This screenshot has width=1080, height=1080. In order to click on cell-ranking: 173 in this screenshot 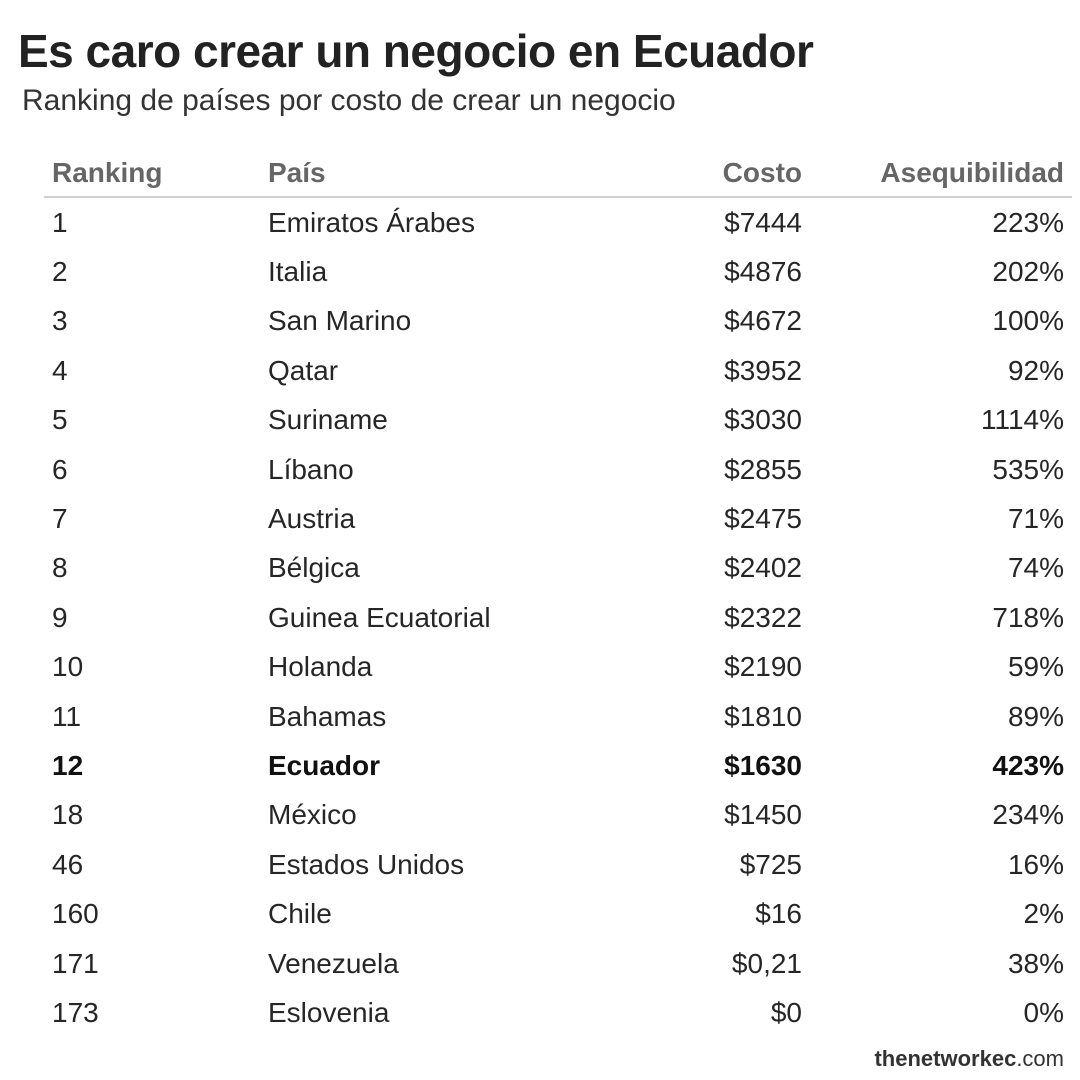, I will do `click(75, 1012)`.